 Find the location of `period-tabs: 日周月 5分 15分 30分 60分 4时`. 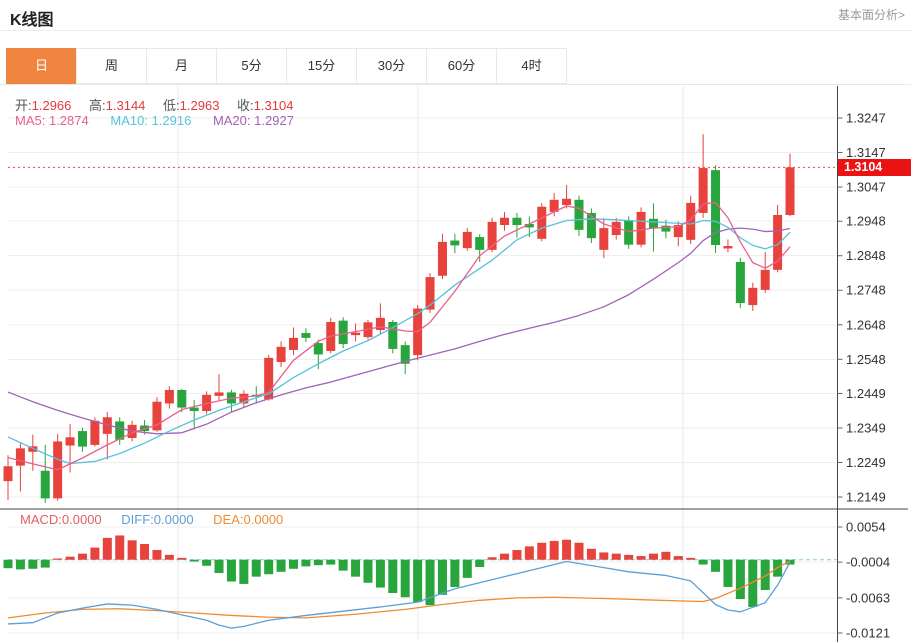

period-tabs: 日周月 5分 15分 30分 60分 4时 is located at coordinates (286, 66).